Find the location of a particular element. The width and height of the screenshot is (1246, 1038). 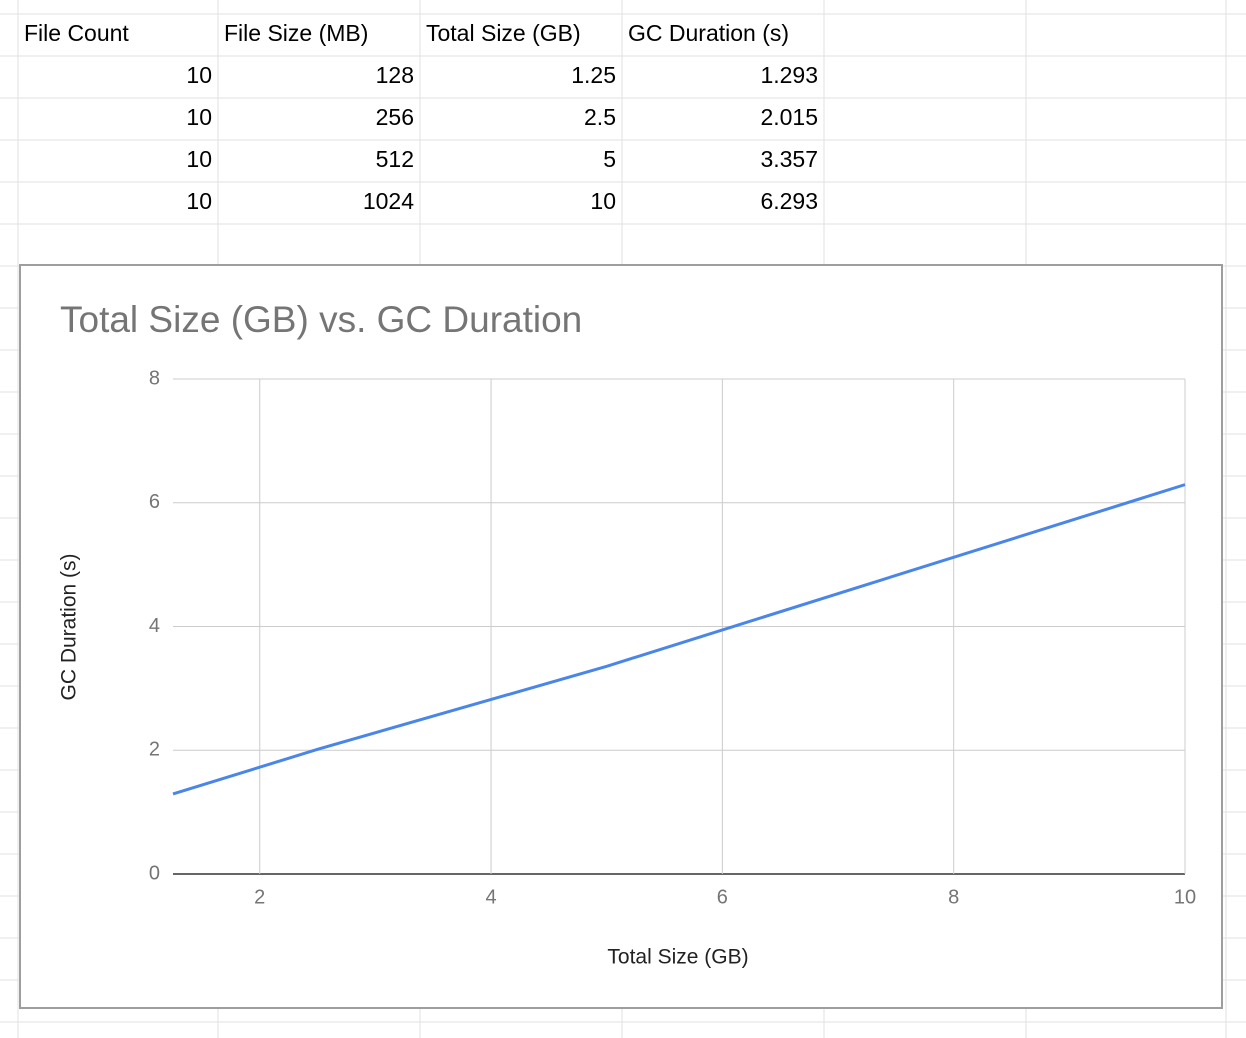

cell: 512 is located at coordinates (395, 159).